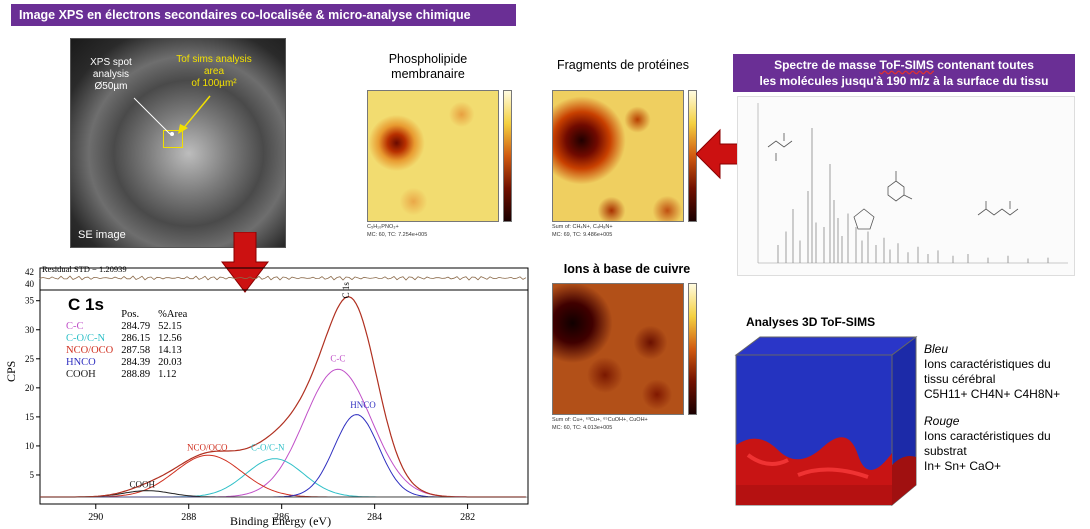 The image size is (1090, 529). I want to click on down-arrow, so click(245, 262).